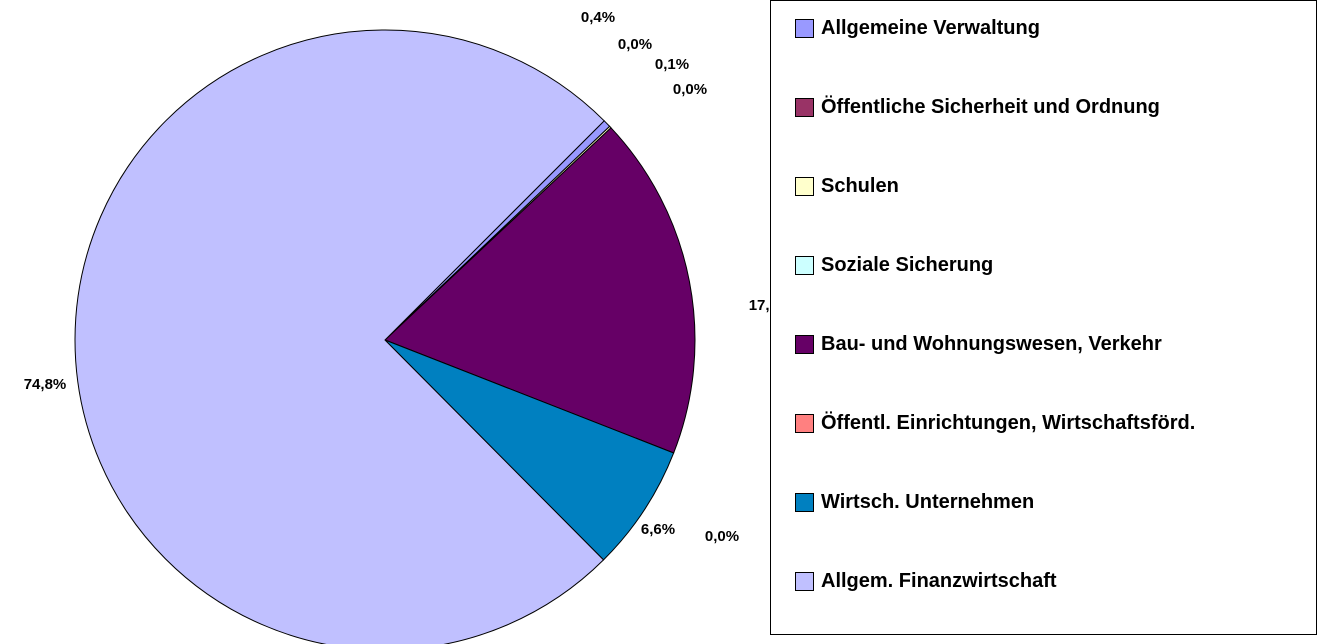 This screenshot has width=1324, height=644. What do you see at coordinates (991, 344) in the screenshot?
I see `legend-label: Bau- und Wohnungswesen, Verkehr` at bounding box center [991, 344].